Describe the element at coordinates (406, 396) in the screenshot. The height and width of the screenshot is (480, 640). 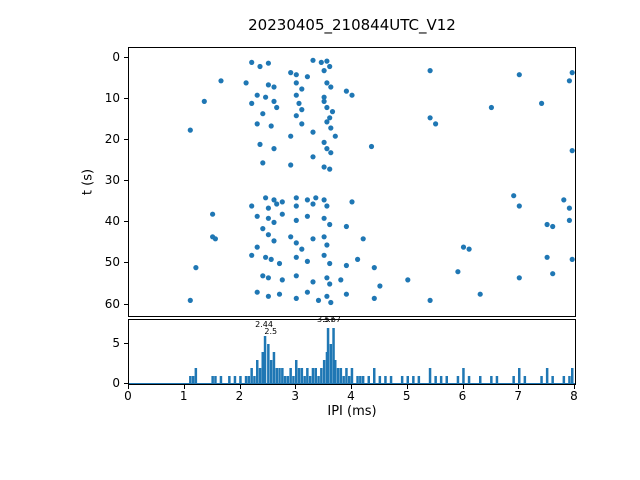
I see `x-tick-label: 5` at that location.